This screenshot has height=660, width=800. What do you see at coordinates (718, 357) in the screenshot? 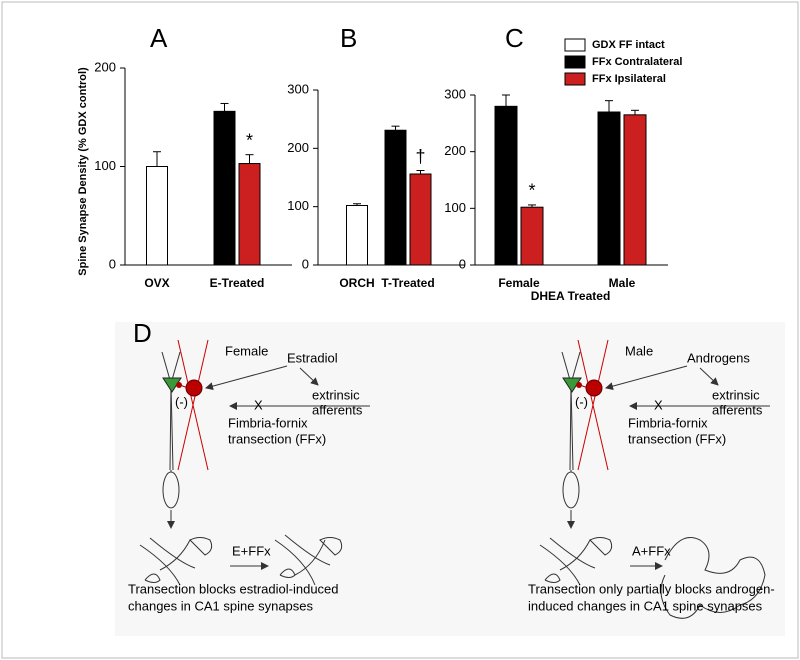
I see `hormone-label: Androgens` at bounding box center [718, 357].